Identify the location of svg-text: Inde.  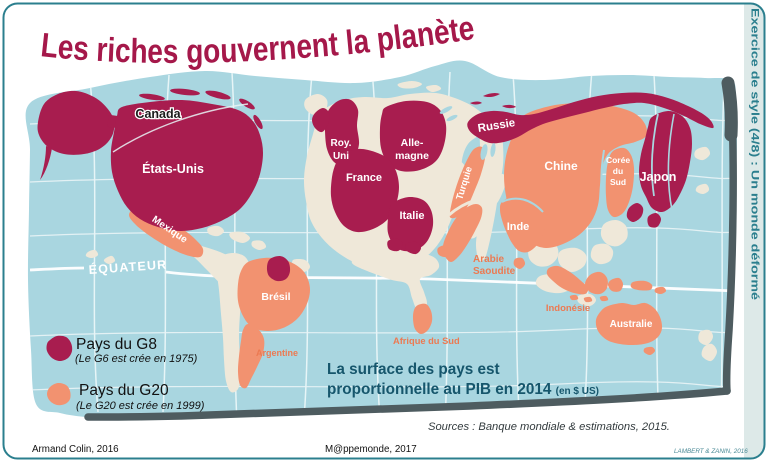
(518, 227).